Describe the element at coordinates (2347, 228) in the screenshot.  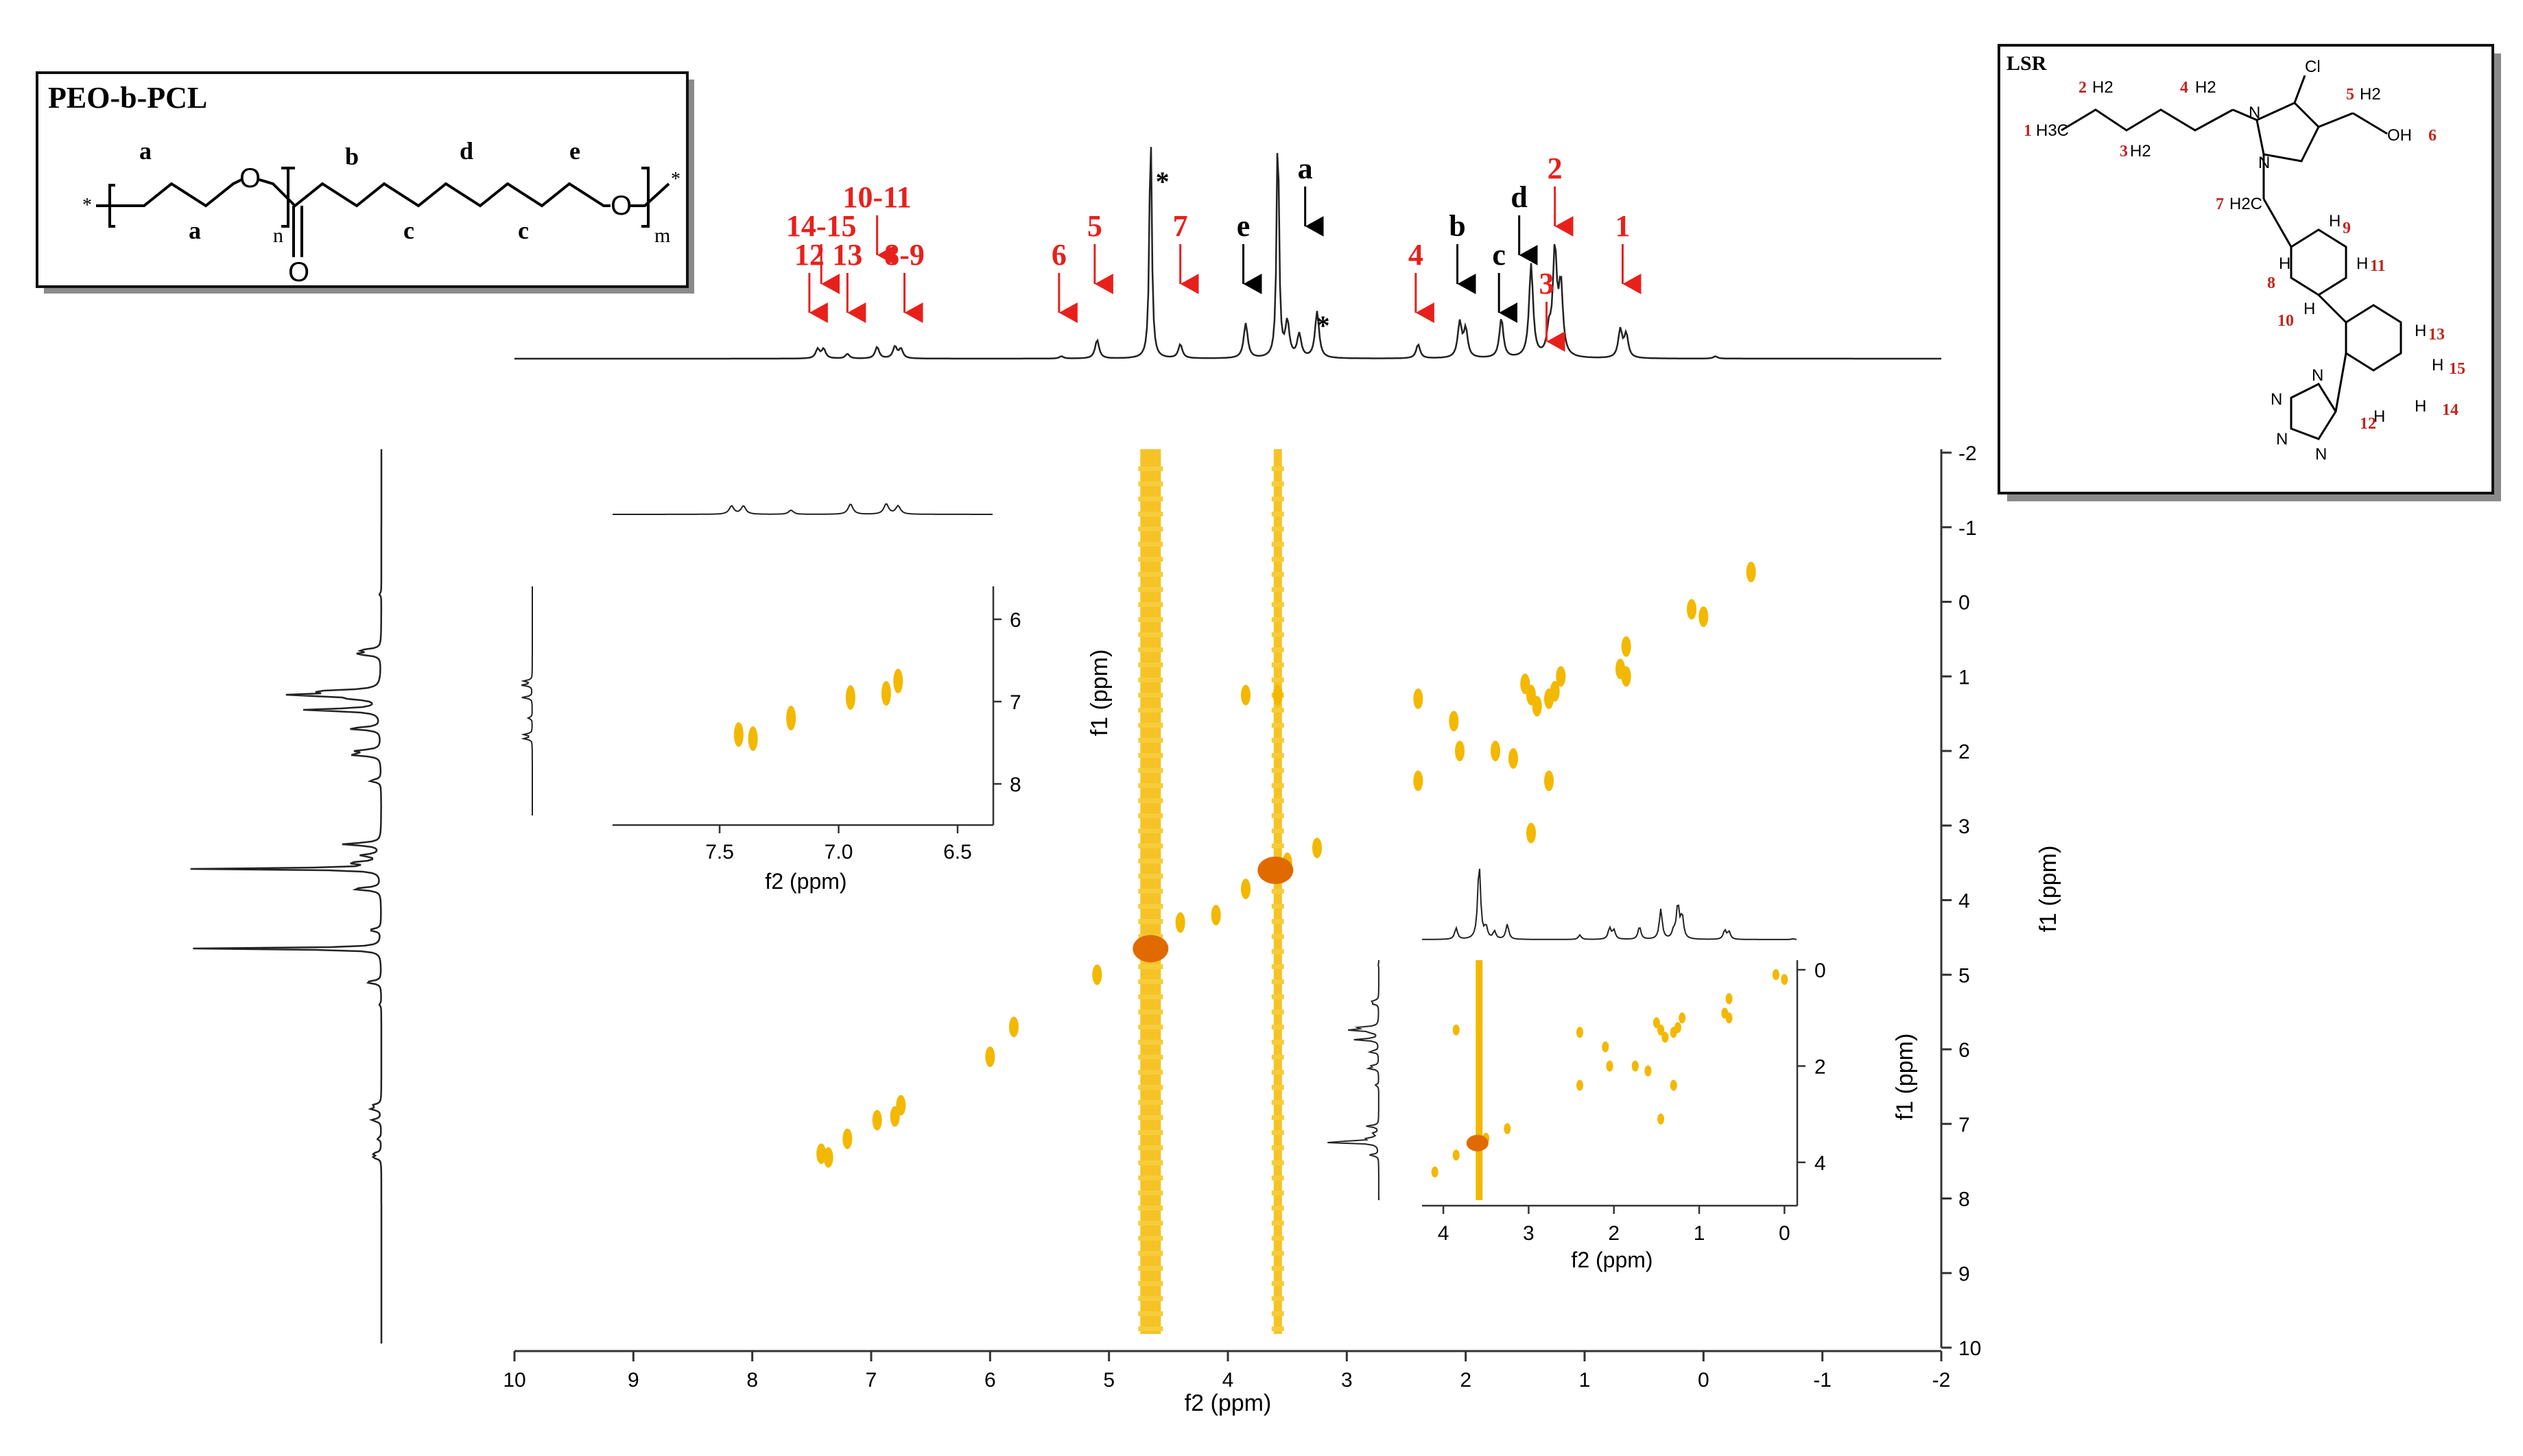
I see `svg-text: 9` at that location.